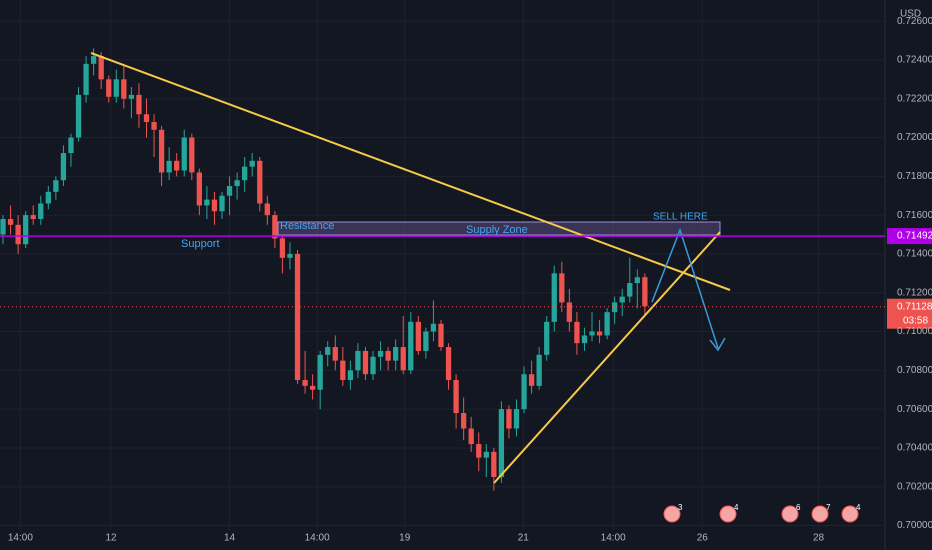 The image size is (932, 550). What do you see at coordinates (914, 292) in the screenshot?
I see `y-tick-label: 0.71200` at bounding box center [914, 292].